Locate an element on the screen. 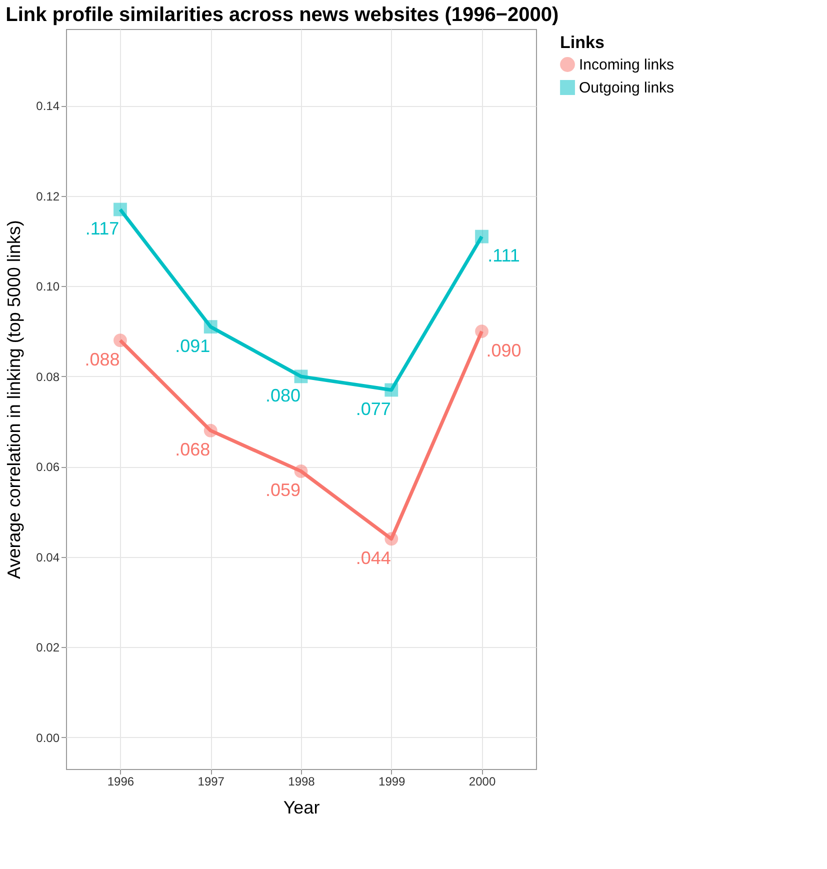  data-label: .068 is located at coordinates (192, 450).